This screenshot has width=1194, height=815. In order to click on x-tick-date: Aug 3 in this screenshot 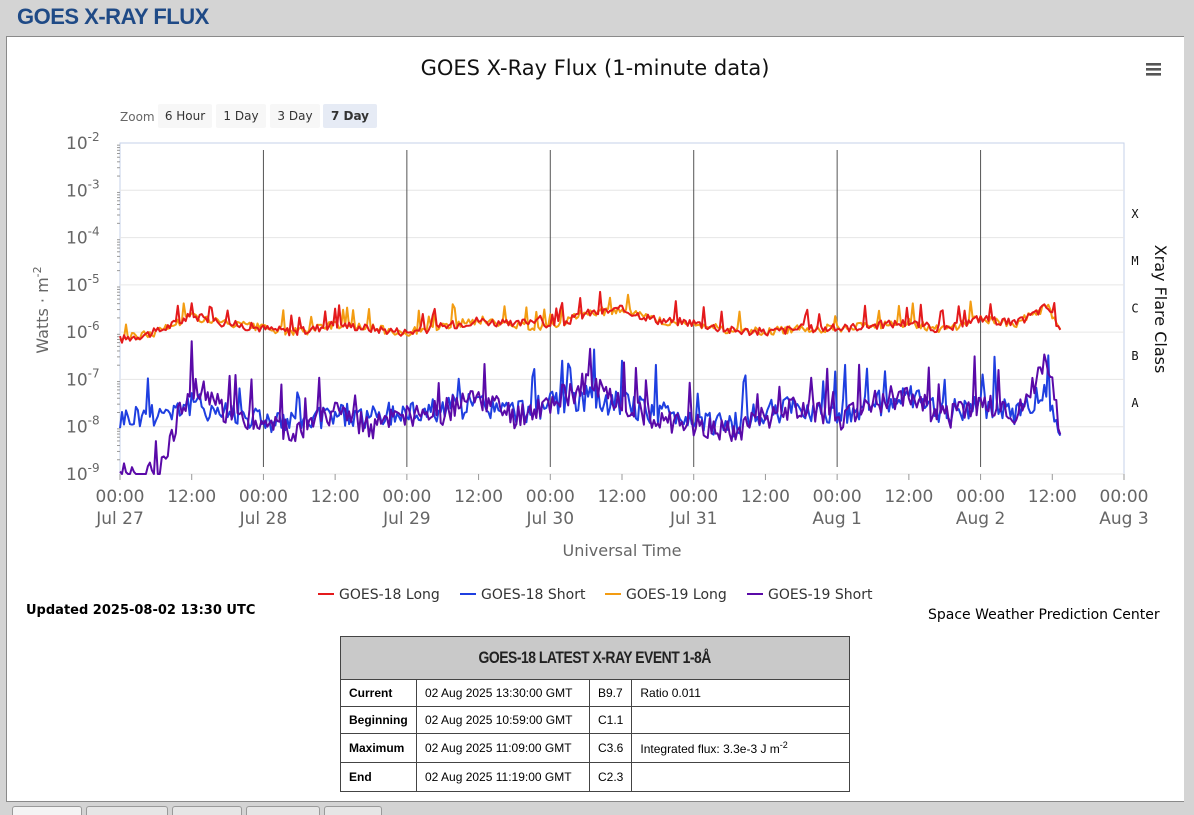, I will do `click(1123, 519)`.